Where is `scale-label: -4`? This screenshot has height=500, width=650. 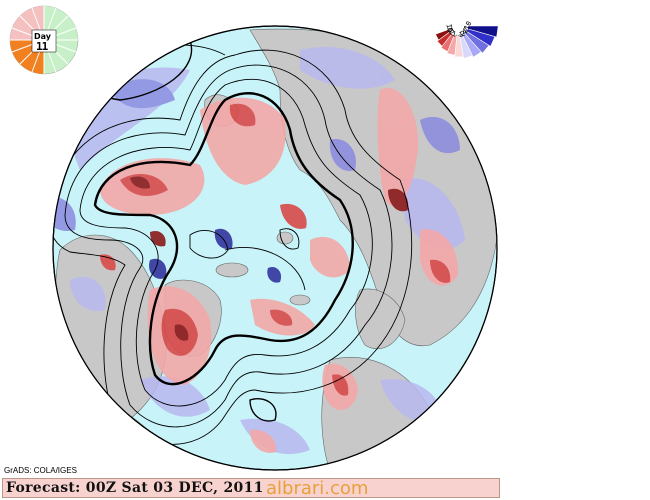
scale-label: -4 is located at coordinates (462, 33).